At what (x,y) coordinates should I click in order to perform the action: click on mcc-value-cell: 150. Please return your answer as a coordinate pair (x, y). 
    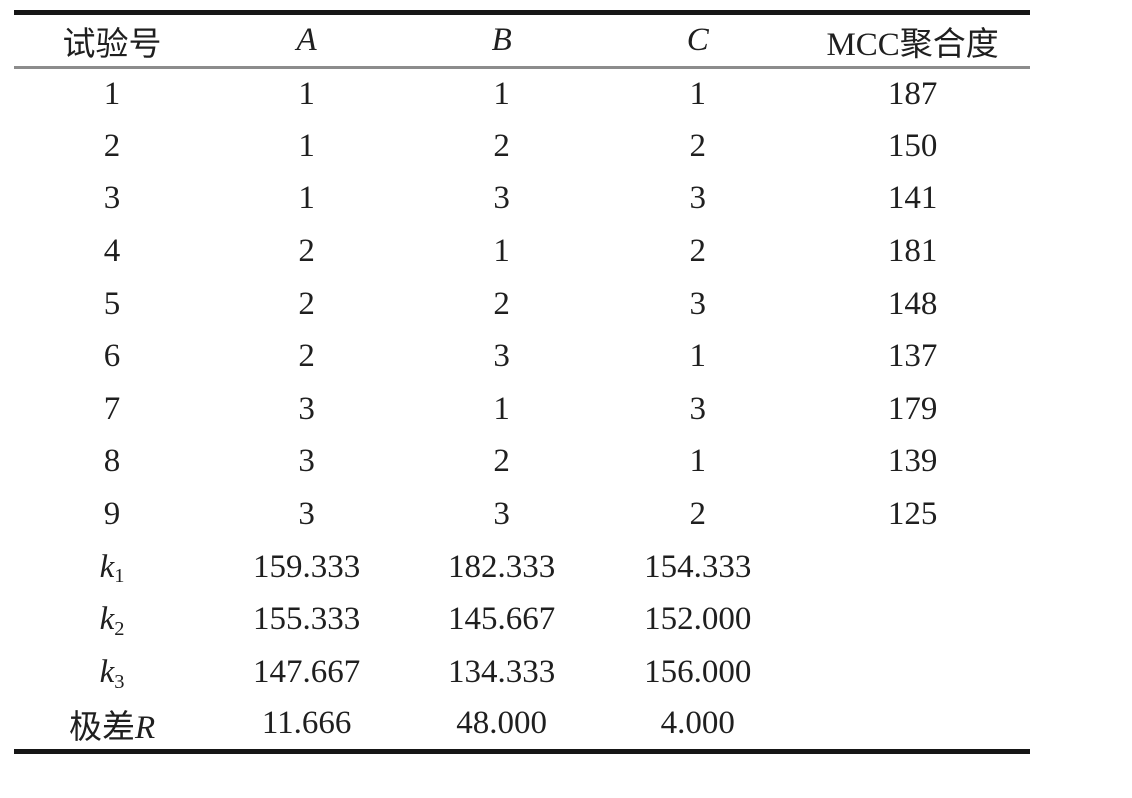
    Looking at the image, I should click on (912, 145).